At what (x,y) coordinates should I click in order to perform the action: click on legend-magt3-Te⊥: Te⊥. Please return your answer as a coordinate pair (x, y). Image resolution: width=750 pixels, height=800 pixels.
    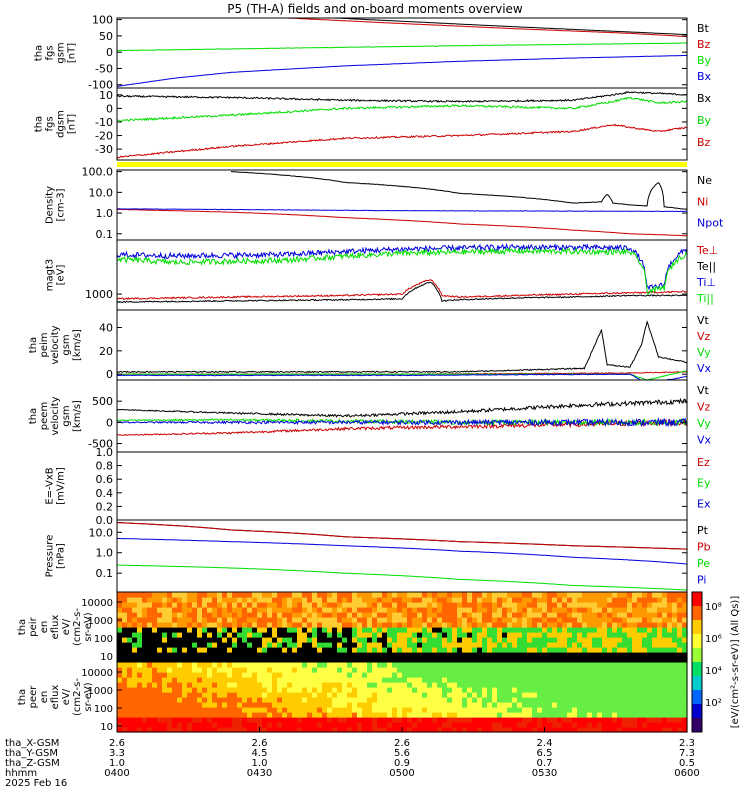
    Looking at the image, I should click on (707, 250).